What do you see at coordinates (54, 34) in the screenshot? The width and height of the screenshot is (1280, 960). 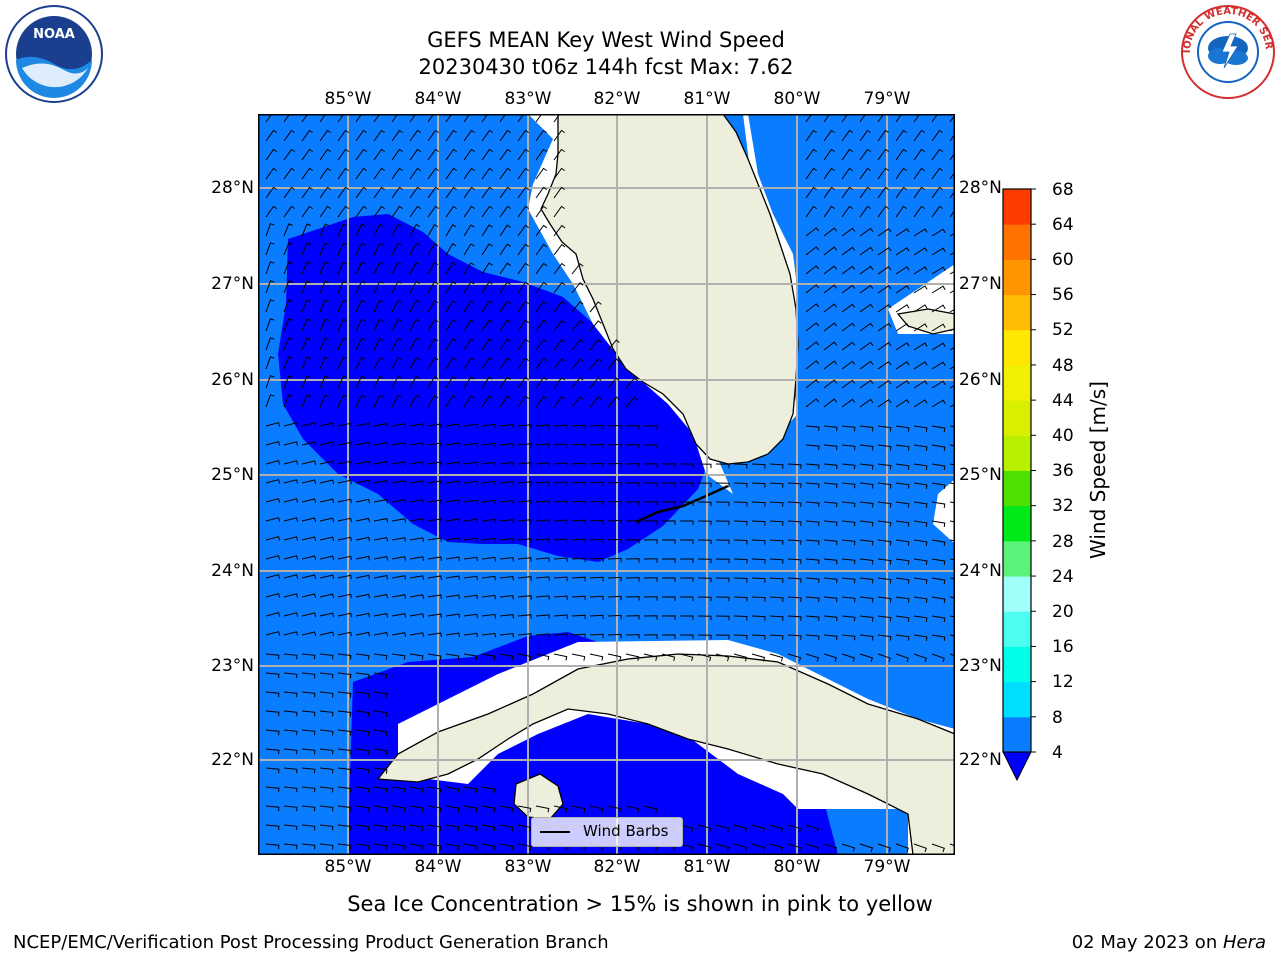 I see `noaa-logo-text: NOAA` at bounding box center [54, 34].